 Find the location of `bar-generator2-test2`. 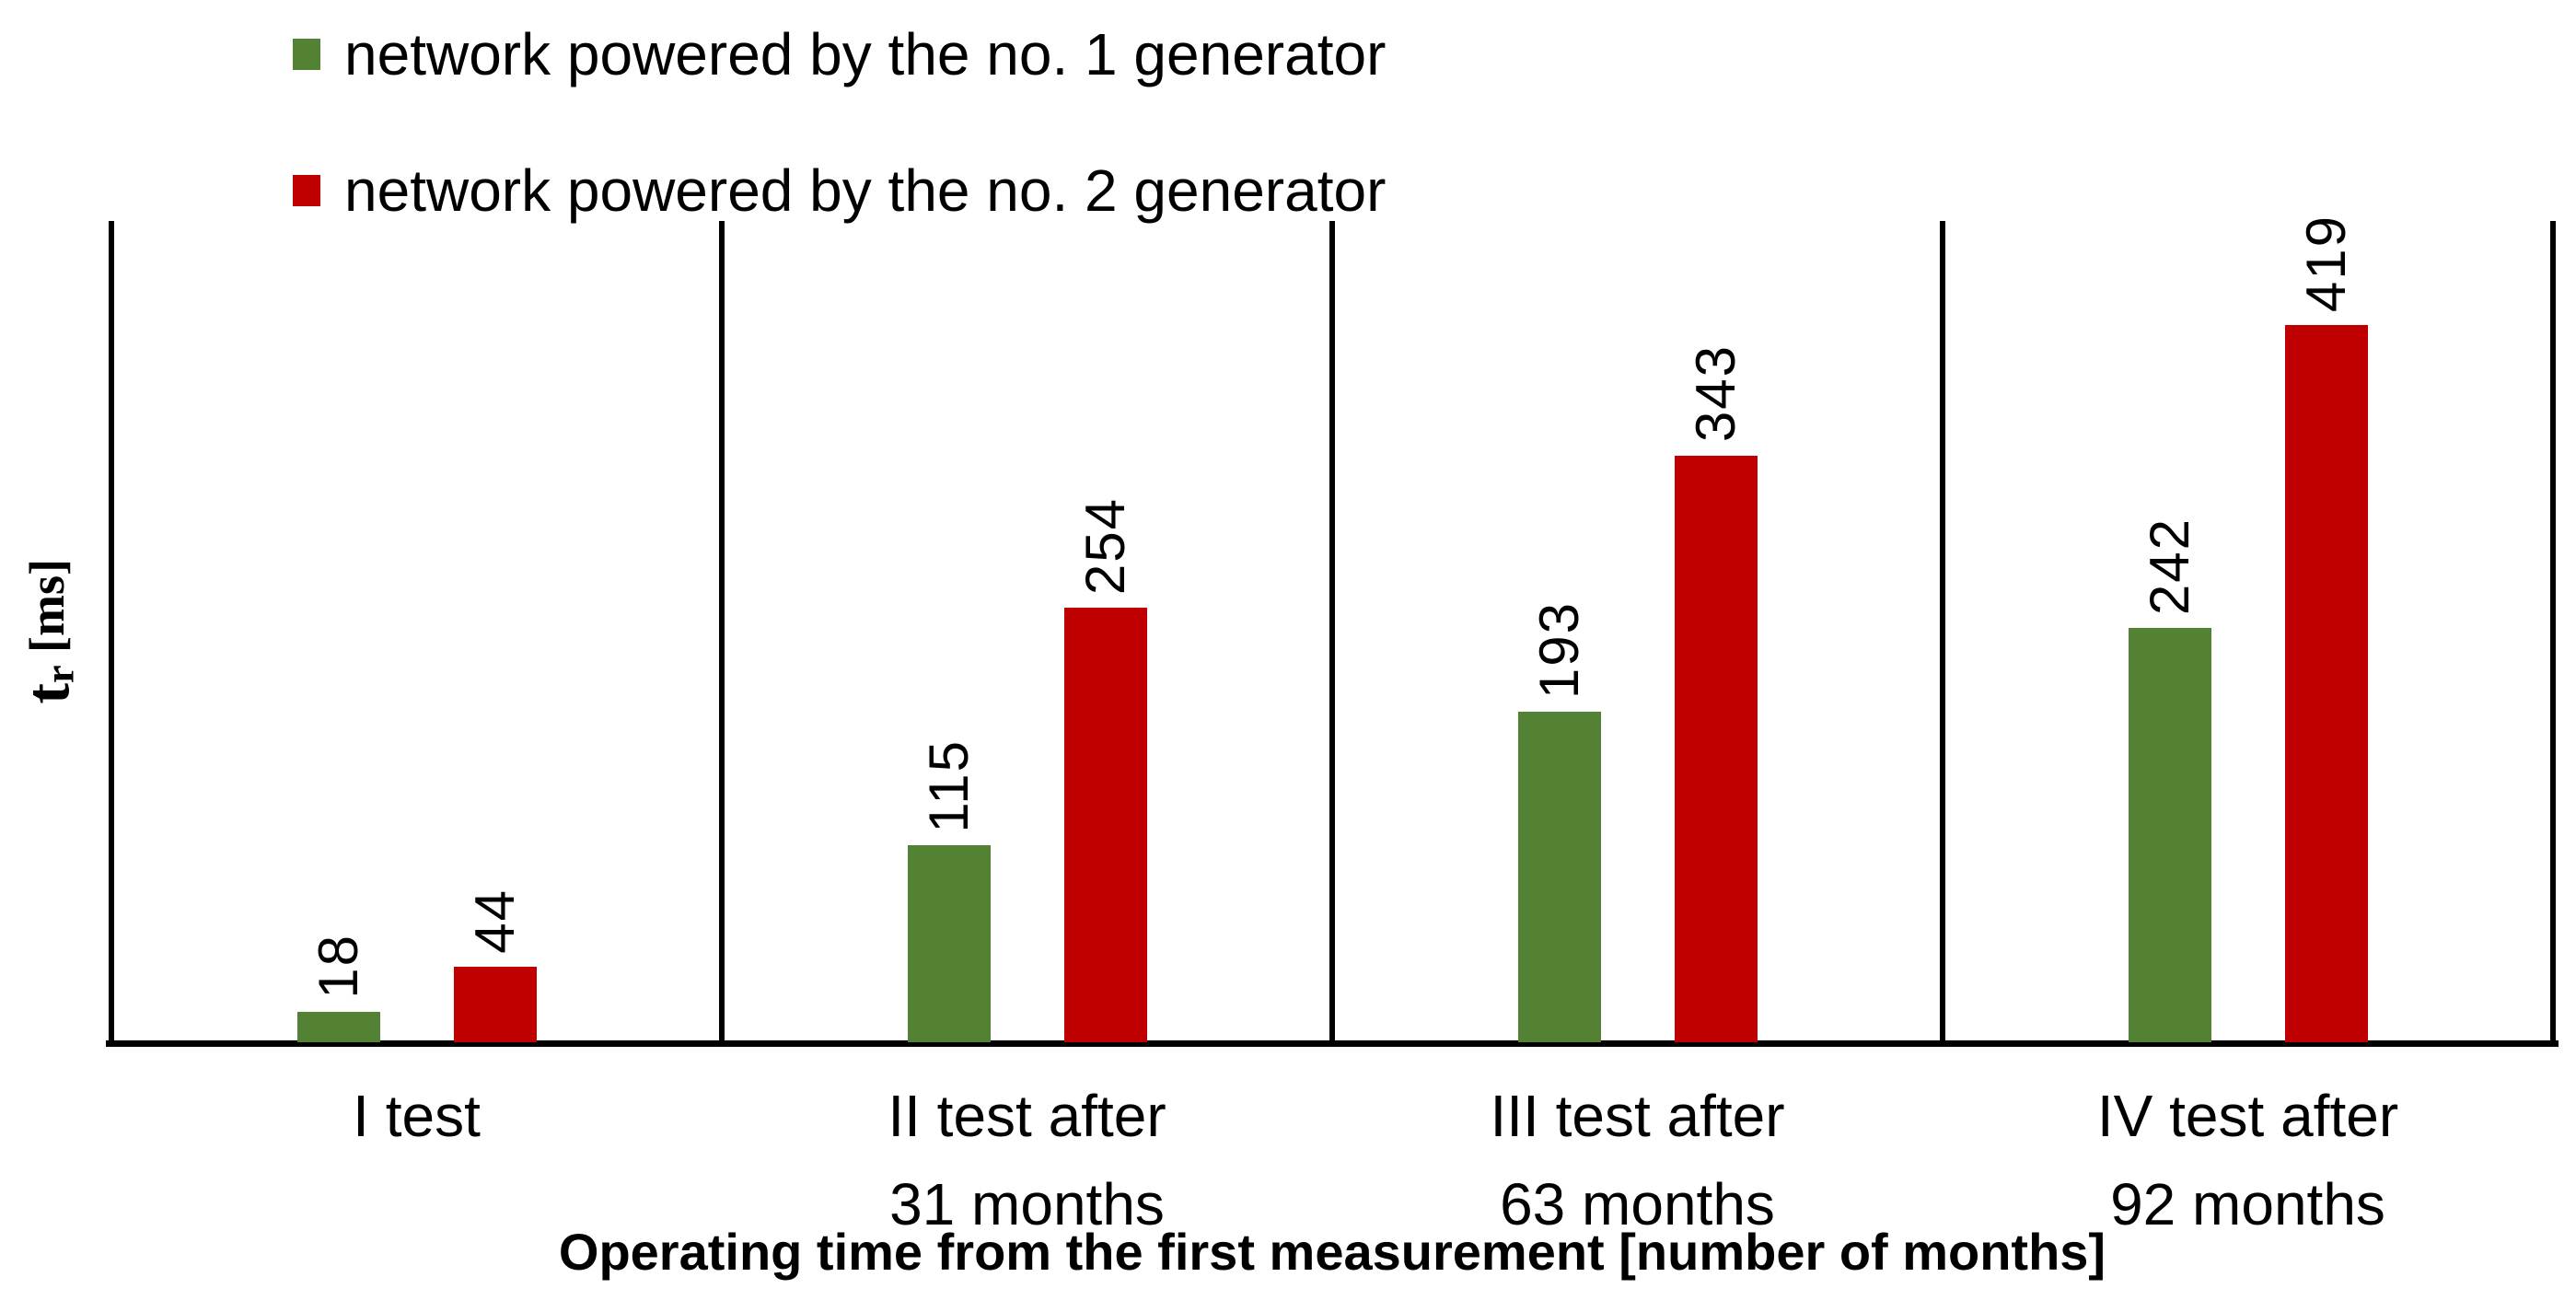

bar-generator2-test2 is located at coordinates (1105, 824).